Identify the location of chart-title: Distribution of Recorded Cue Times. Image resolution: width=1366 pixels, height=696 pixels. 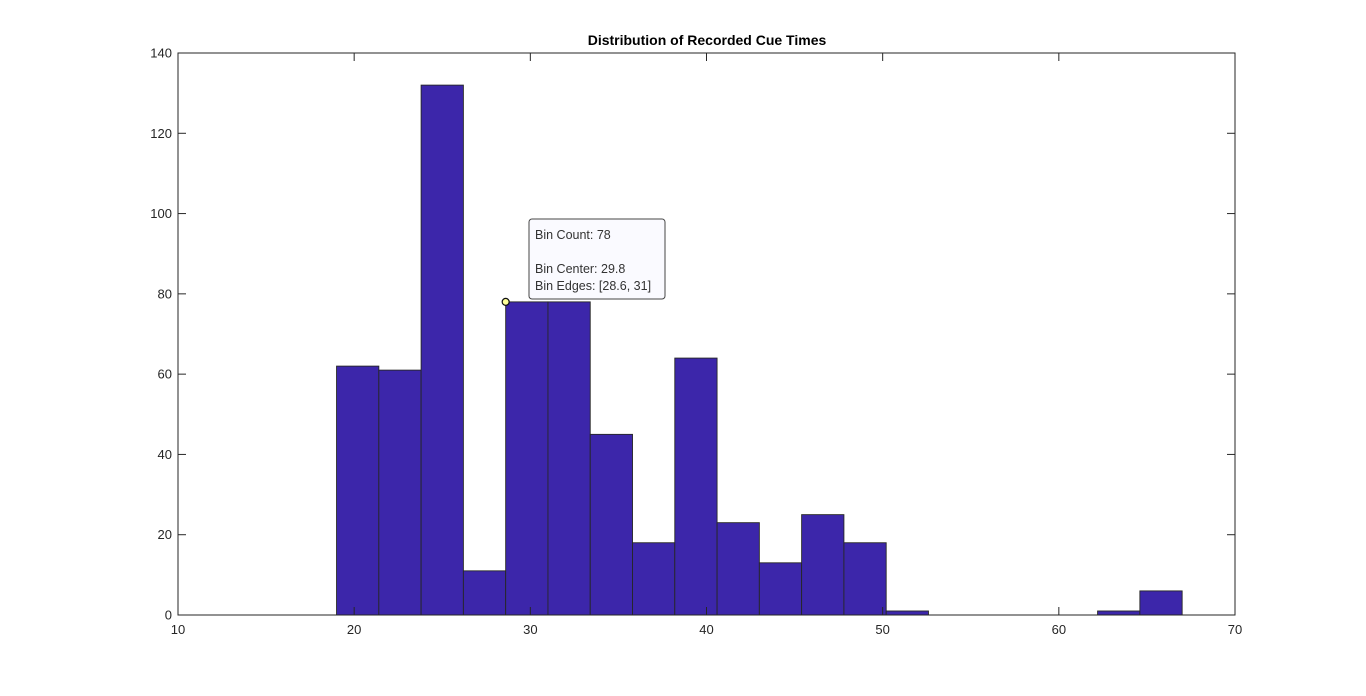
(707, 40).